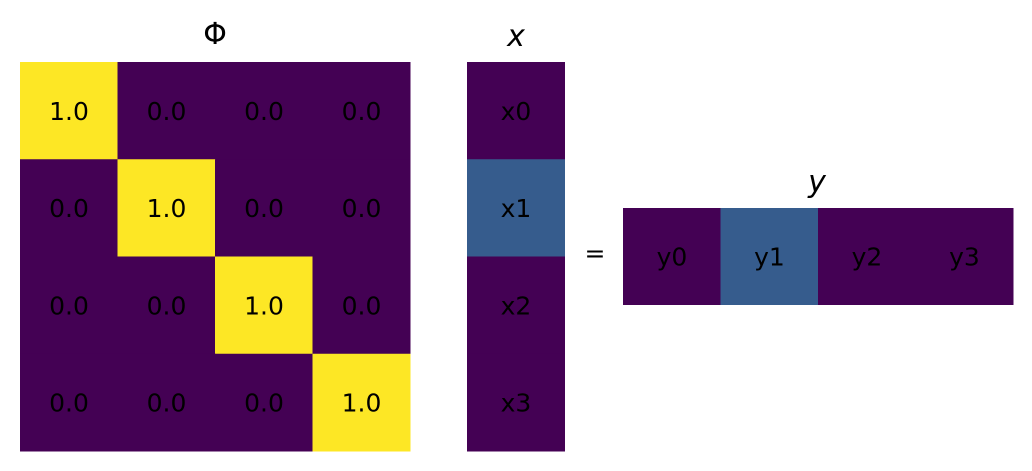  I want to click on phi-title: Φ, so click(215, 34).